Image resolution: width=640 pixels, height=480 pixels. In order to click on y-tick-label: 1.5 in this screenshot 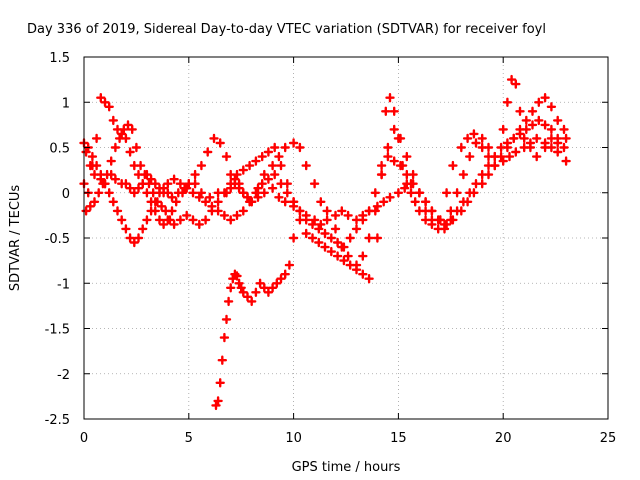, I will do `click(59, 58)`.